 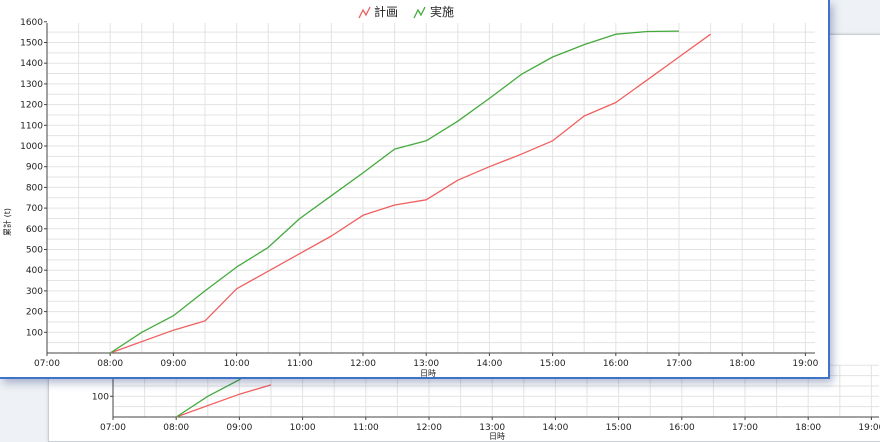 What do you see at coordinates (386, 11) in the screenshot?
I see `legend-label-plan: 計画` at bounding box center [386, 11].